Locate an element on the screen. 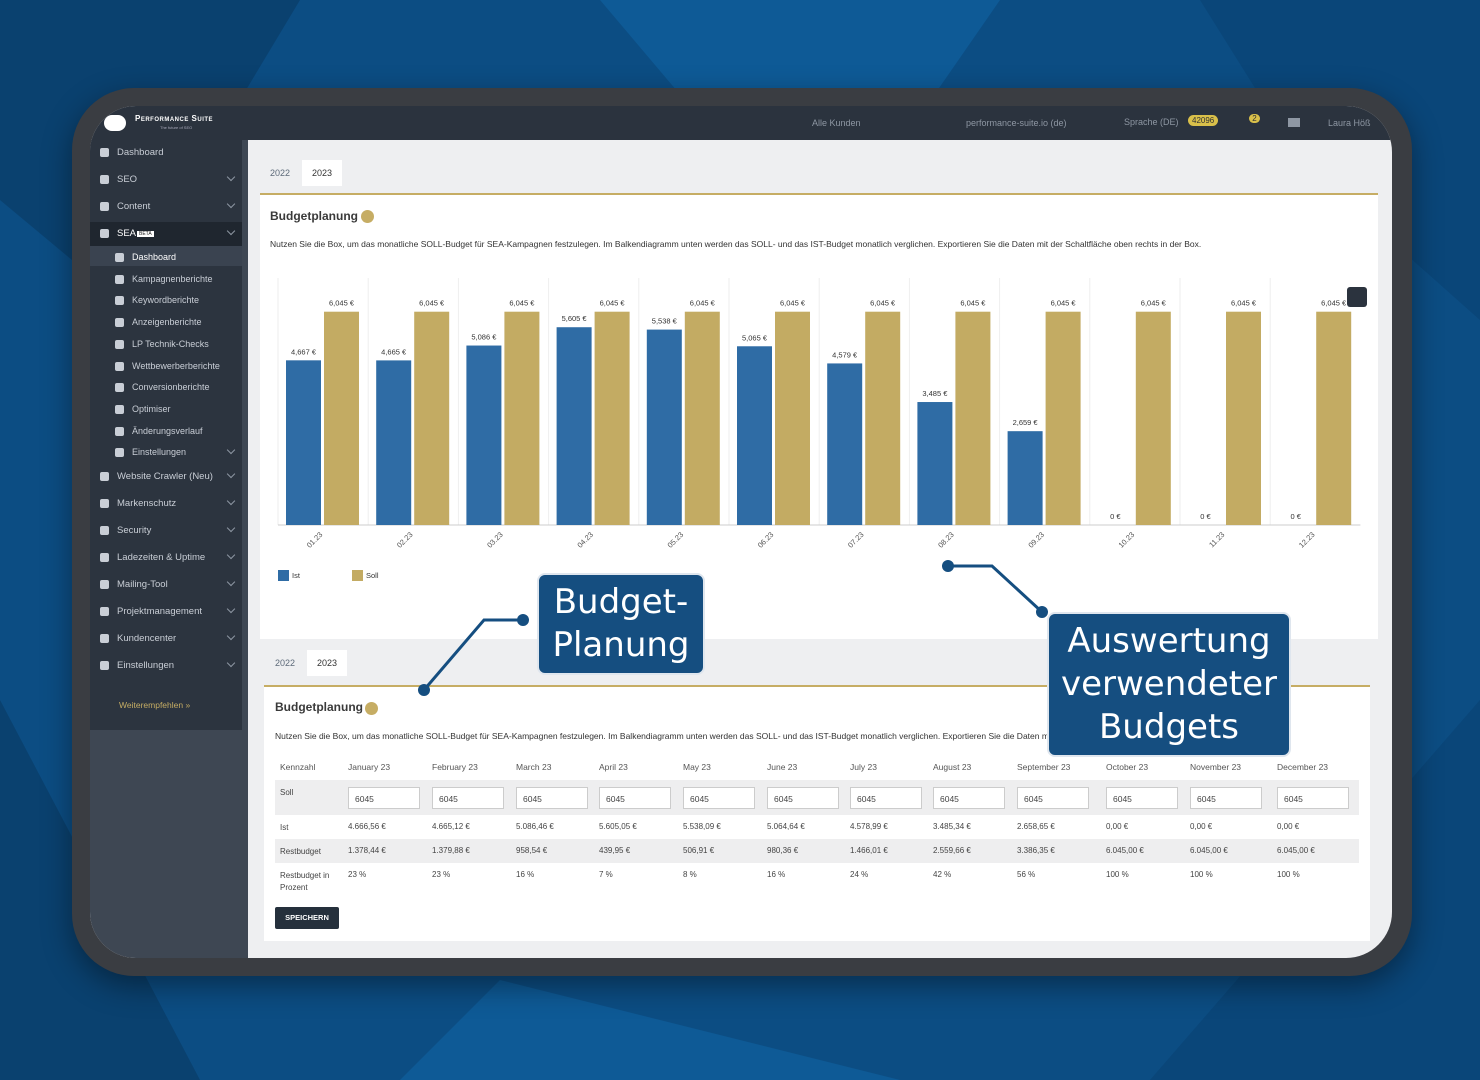  menu-item: Content is located at coordinates (134, 206).